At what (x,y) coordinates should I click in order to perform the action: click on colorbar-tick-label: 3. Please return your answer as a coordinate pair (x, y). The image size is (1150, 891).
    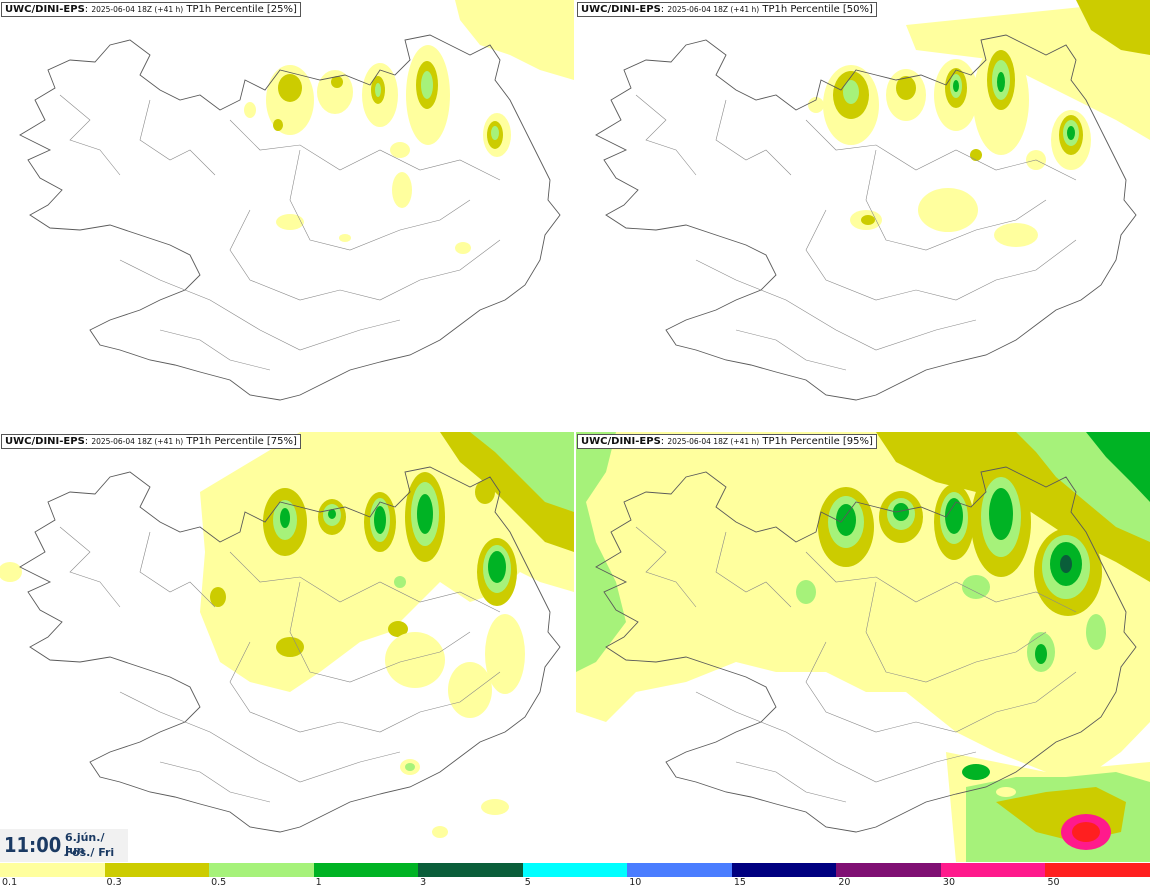
    Looking at the image, I should click on (423, 882).